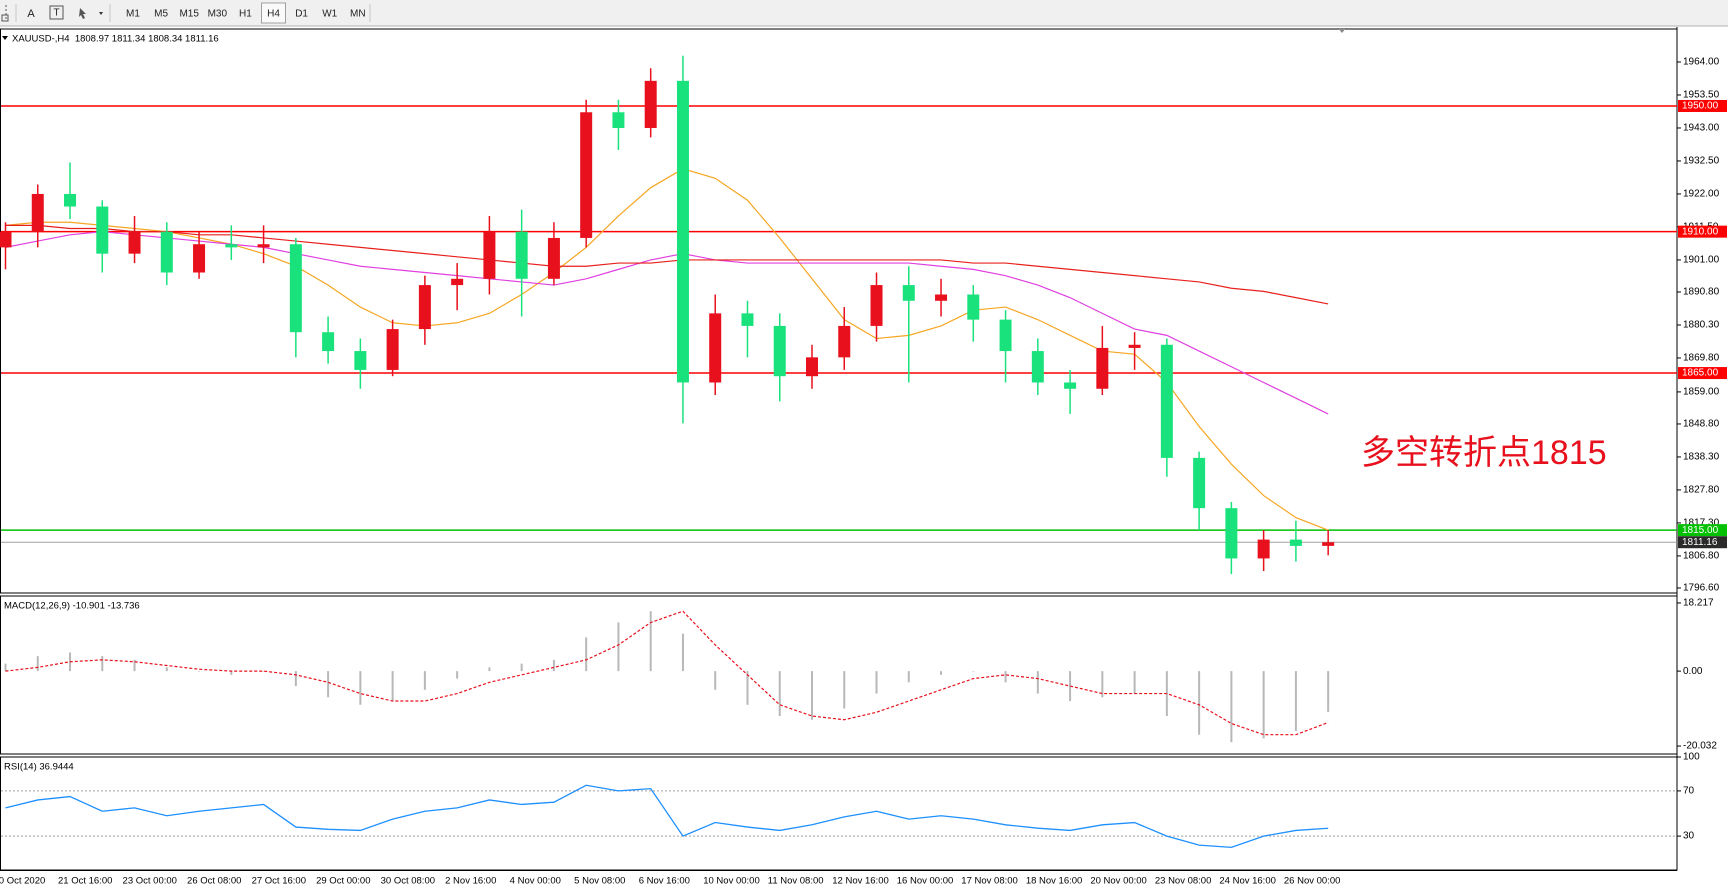  Describe the element at coordinates (5, 13) in the screenshot. I see `crosshair-button` at that location.